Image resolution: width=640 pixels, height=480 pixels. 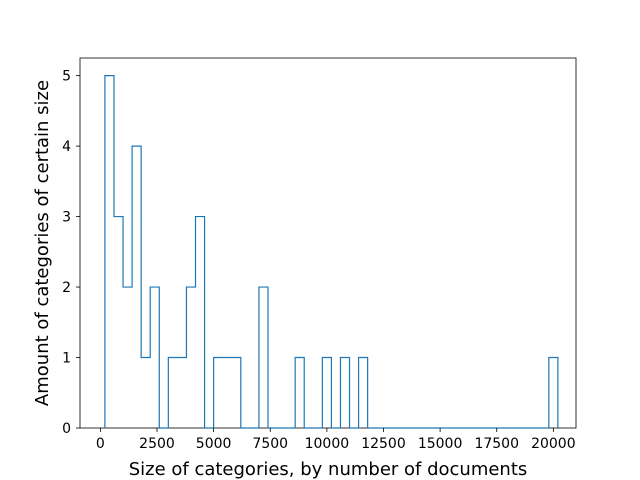 What do you see at coordinates (66, 218) in the screenshot?
I see `y-tick-label: 3` at bounding box center [66, 218].